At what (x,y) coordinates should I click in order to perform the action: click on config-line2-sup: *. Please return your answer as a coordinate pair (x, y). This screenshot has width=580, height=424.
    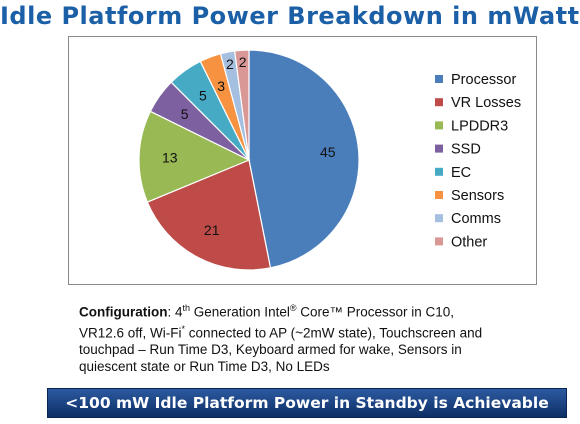
    Looking at the image, I should click on (183, 328).